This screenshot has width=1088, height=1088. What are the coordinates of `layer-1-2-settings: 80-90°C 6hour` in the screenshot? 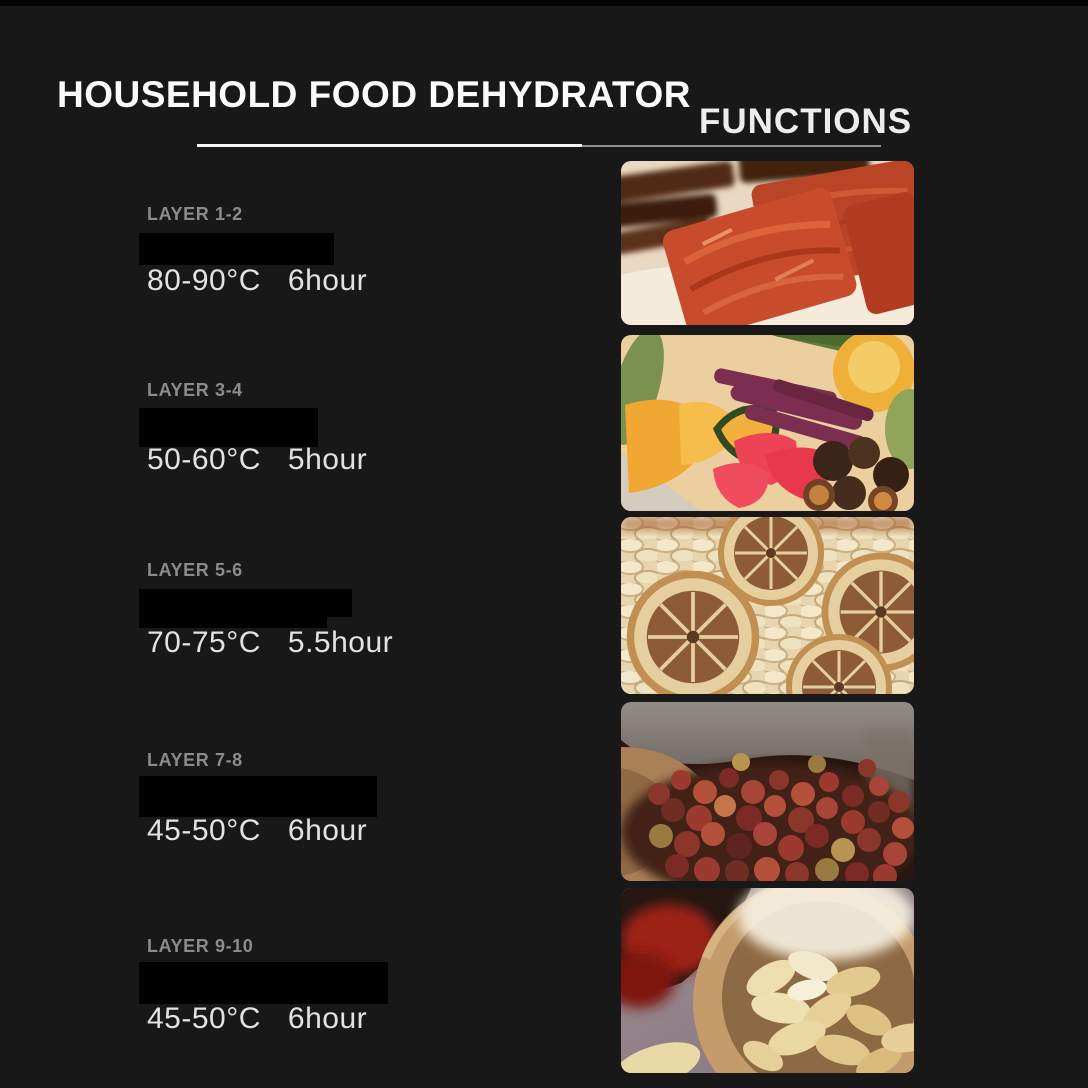 It's located at (257, 281).